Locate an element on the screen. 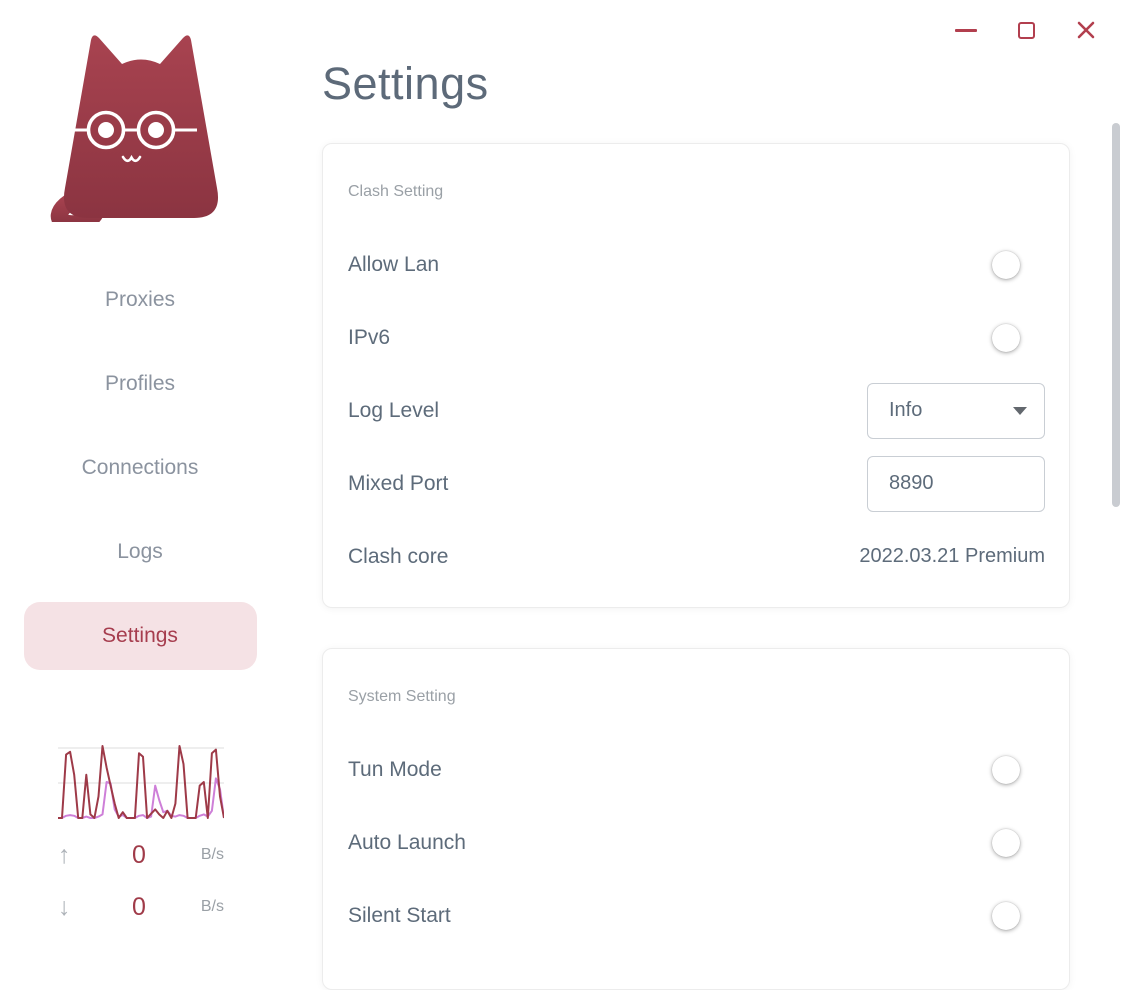 This screenshot has width=1124, height=990. vertical-scrollbar-thumb is located at coordinates (1116, 315).